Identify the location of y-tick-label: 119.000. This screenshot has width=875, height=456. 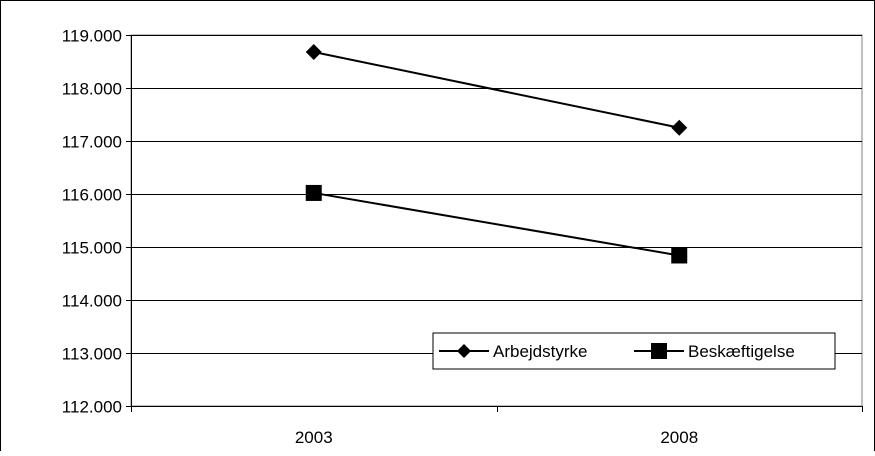
(92, 36).